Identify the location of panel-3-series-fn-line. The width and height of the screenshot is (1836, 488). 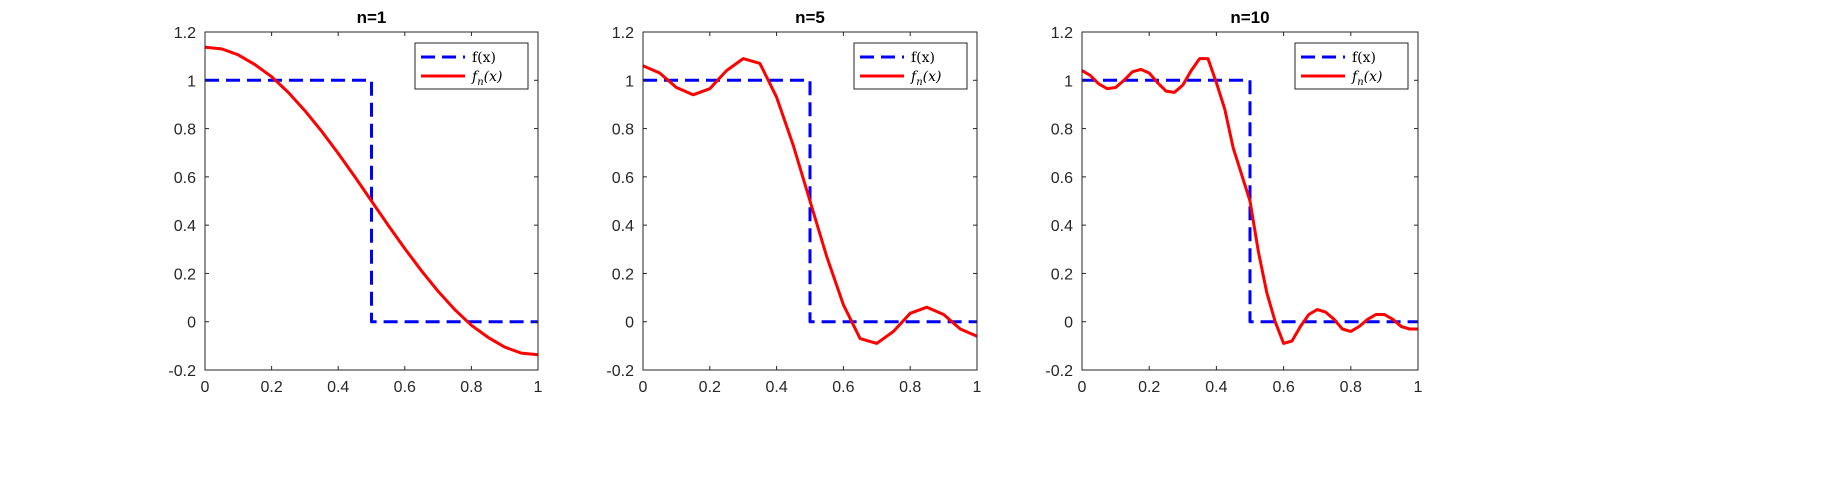
(1249, 201).